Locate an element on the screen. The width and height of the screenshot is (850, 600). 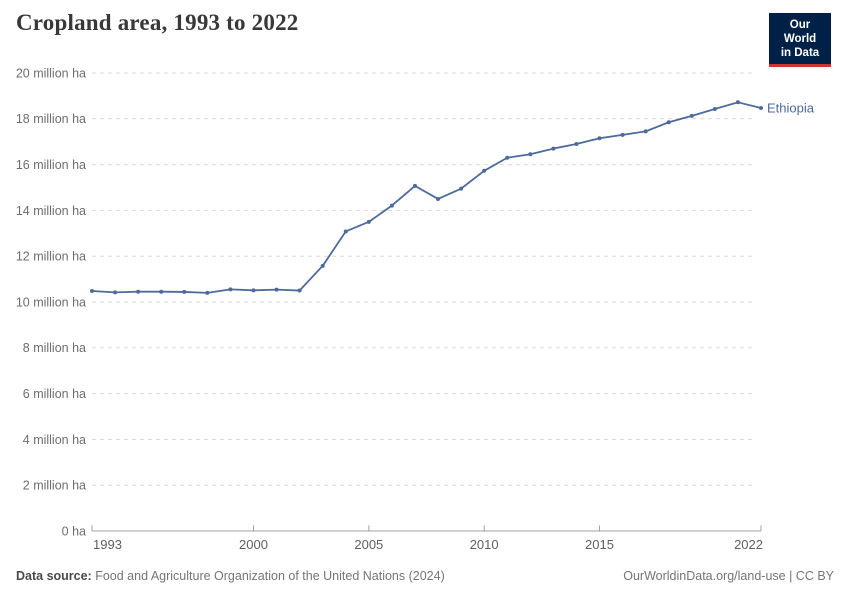
y-axis-tick-label: 8 million ha is located at coordinates (54, 348).